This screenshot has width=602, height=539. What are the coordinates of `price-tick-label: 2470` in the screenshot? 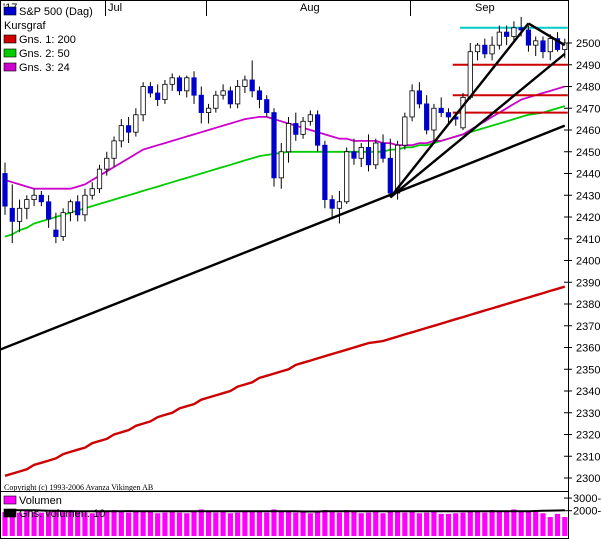 It's located at (588, 109).